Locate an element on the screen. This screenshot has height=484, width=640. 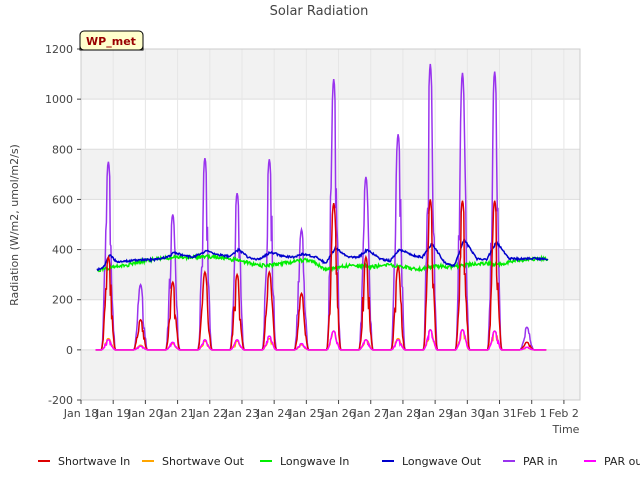
x-tick-label: Jan 26 is located at coordinates (337, 413).